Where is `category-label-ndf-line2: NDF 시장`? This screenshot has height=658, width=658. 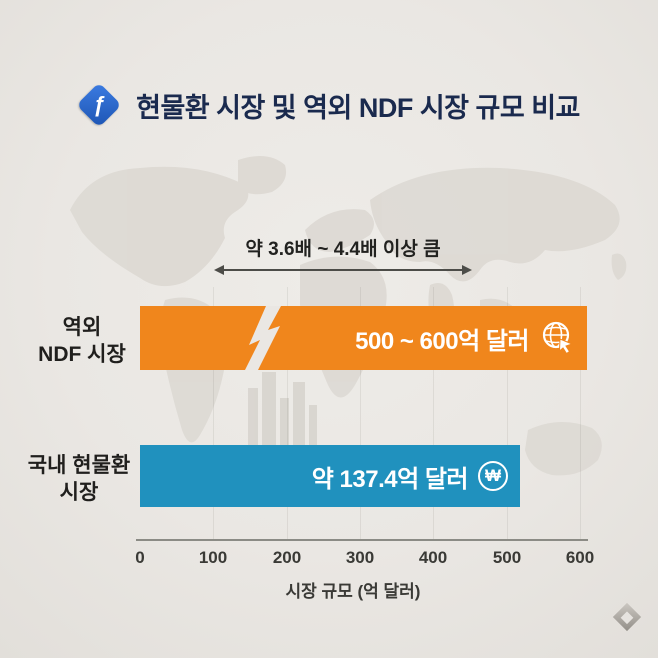 category-label-ndf-line2: NDF 시장 is located at coordinates (82, 355).